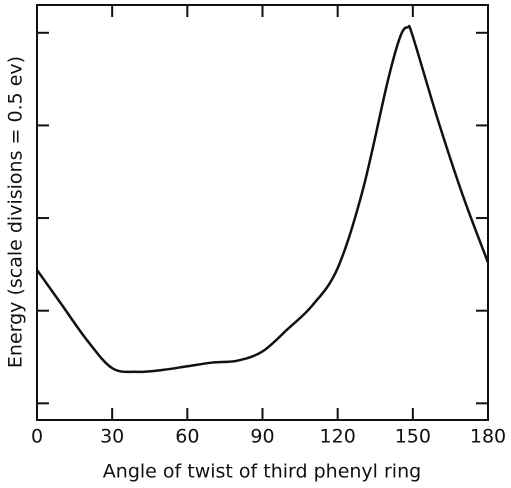  Describe the element at coordinates (413, 437) in the screenshot. I see `x-tick-label: 150` at that location.